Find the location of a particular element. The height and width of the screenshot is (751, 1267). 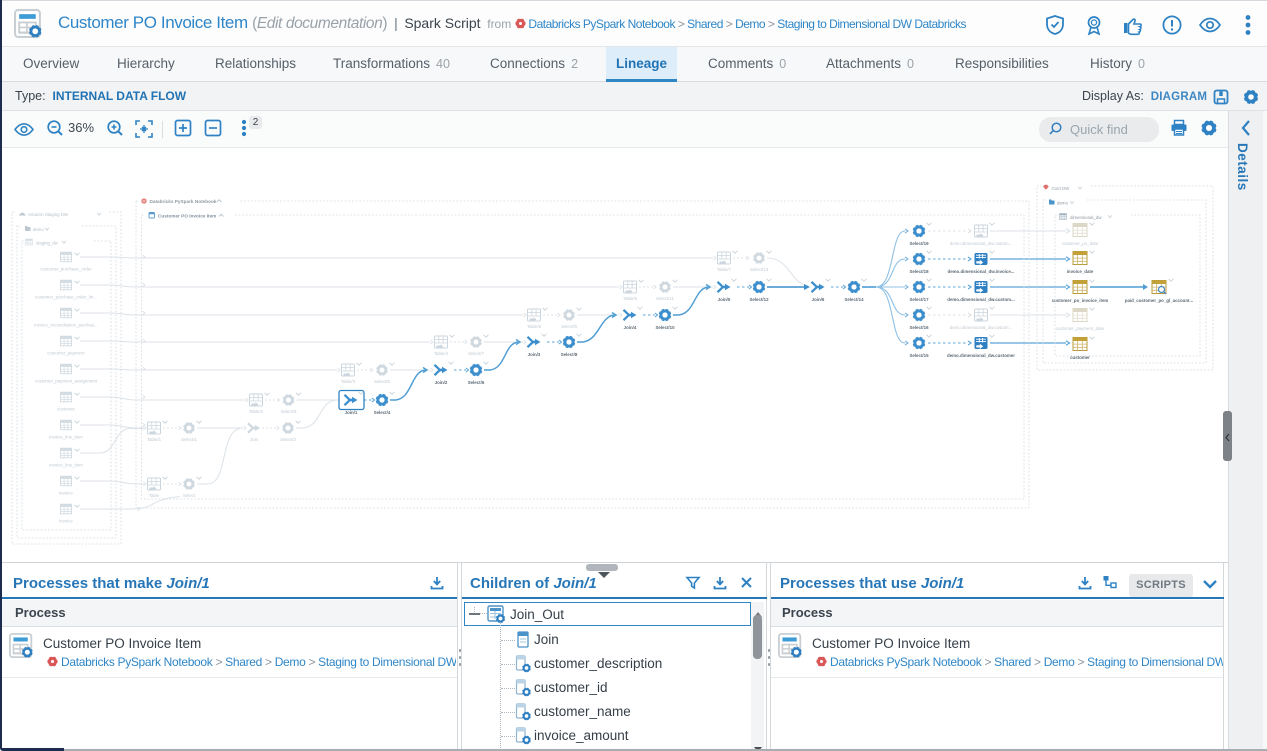

svg-text: customer_purchase_order is located at coordinates (66, 269).